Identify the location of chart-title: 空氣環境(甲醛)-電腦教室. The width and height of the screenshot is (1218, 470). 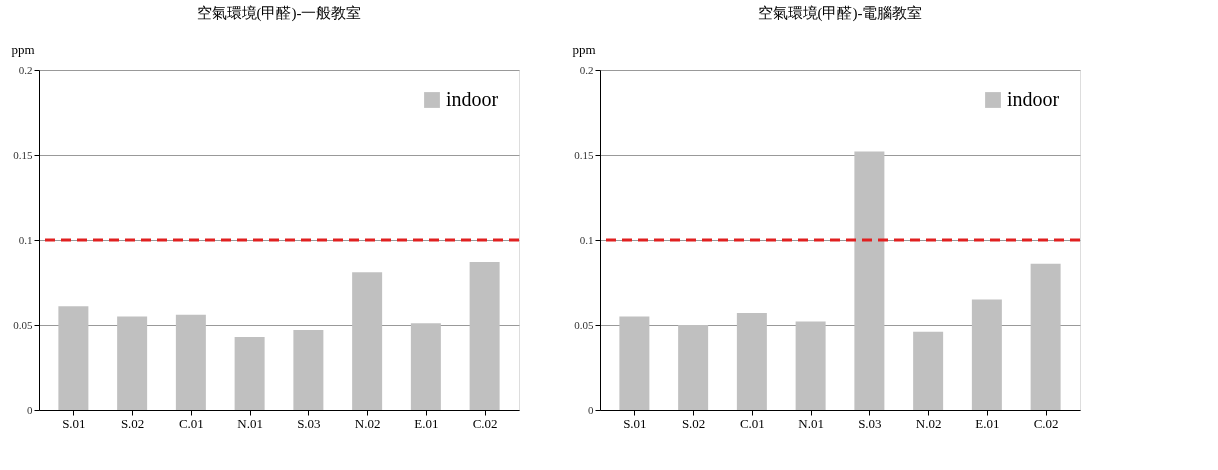
(840, 13).